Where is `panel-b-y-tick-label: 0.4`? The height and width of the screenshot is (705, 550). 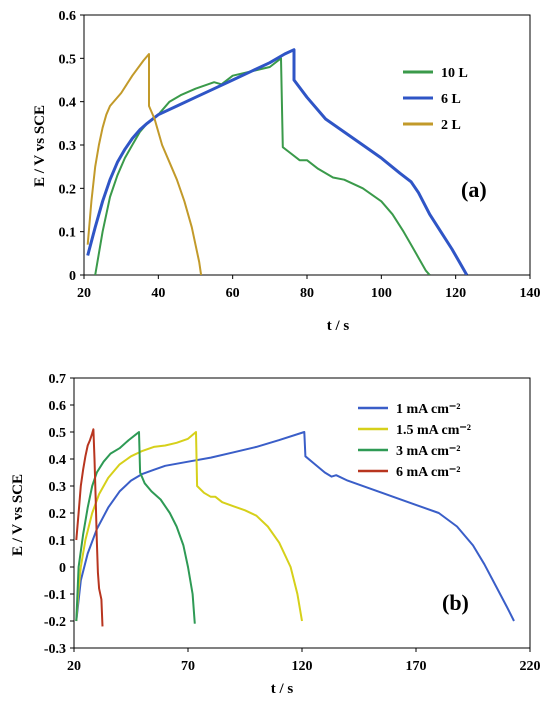 panel-b-y-tick-label: 0.4 is located at coordinates (58, 460).